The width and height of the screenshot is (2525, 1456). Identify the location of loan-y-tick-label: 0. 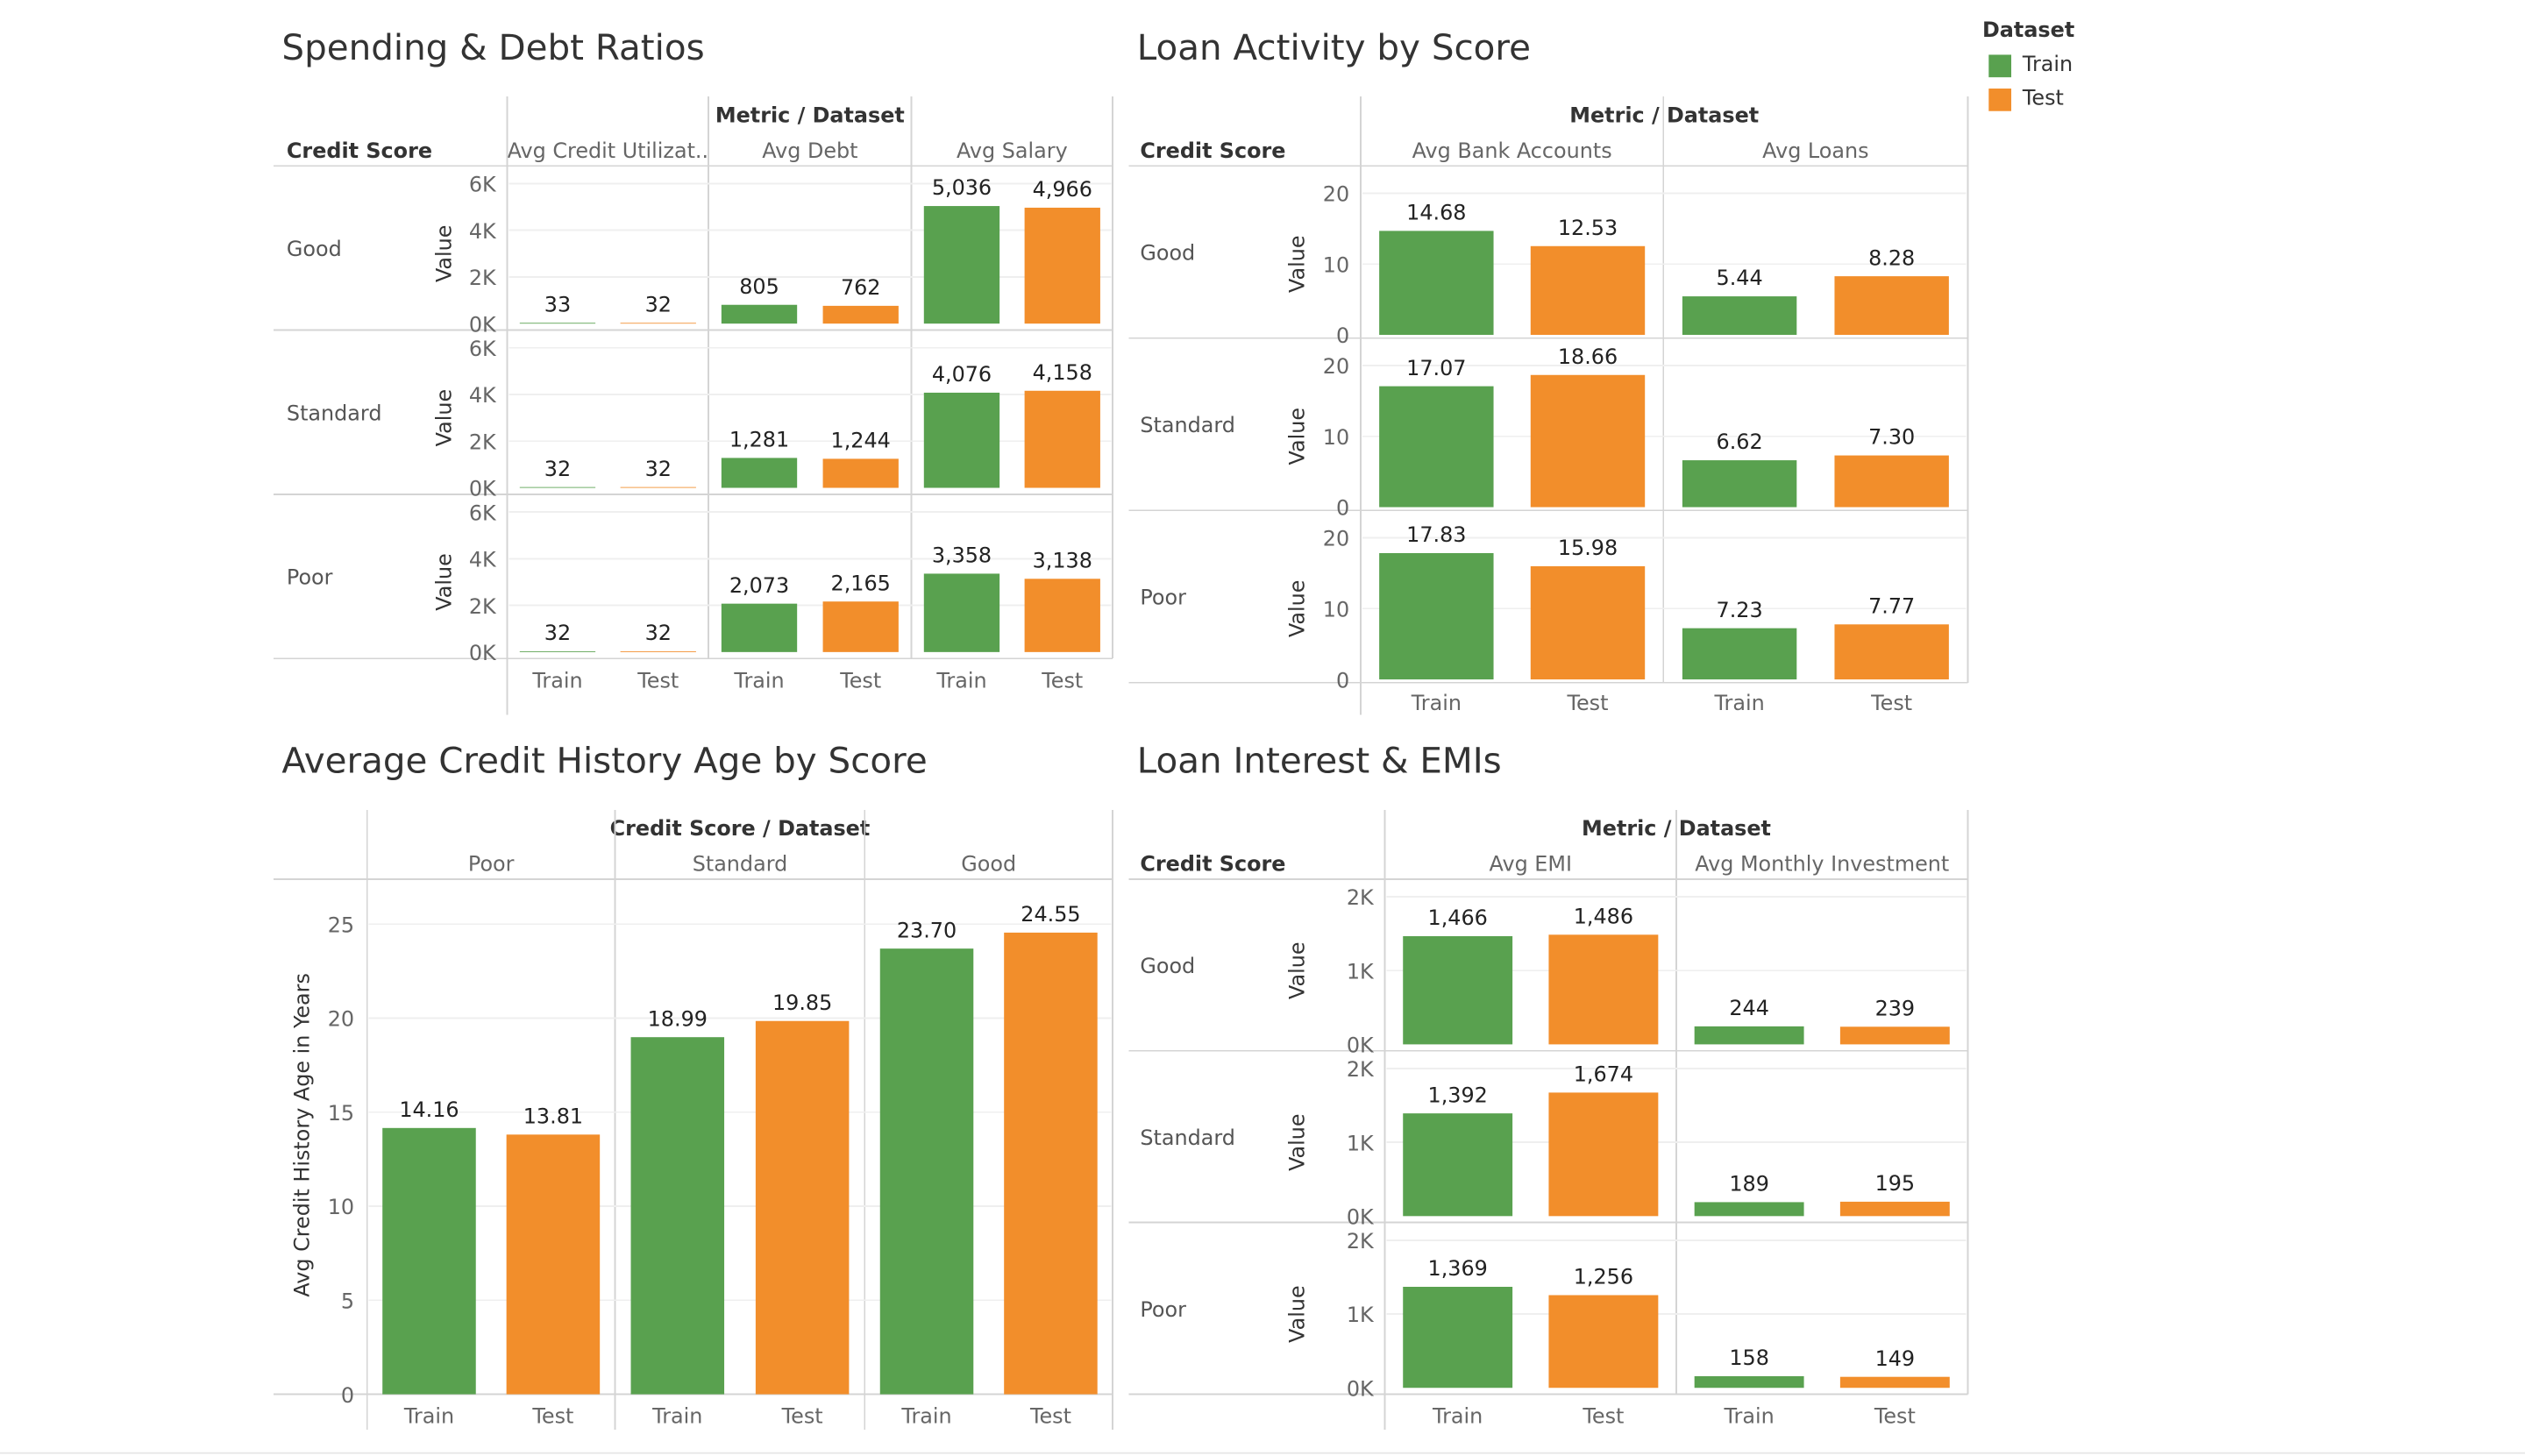
(1342, 335).